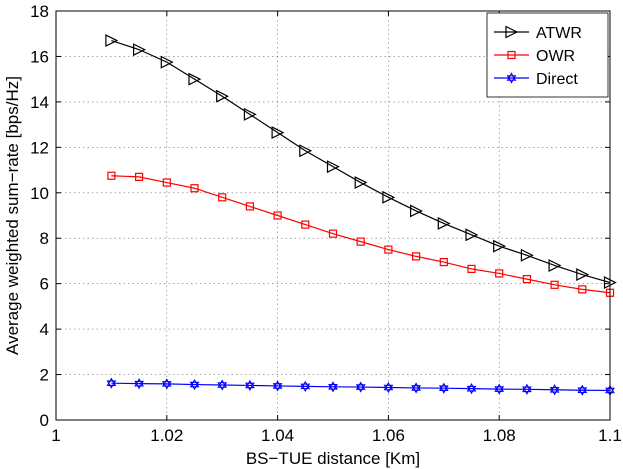 This screenshot has width=623, height=469. I want to click on legend-label-atwr: ATWR, so click(559, 33).